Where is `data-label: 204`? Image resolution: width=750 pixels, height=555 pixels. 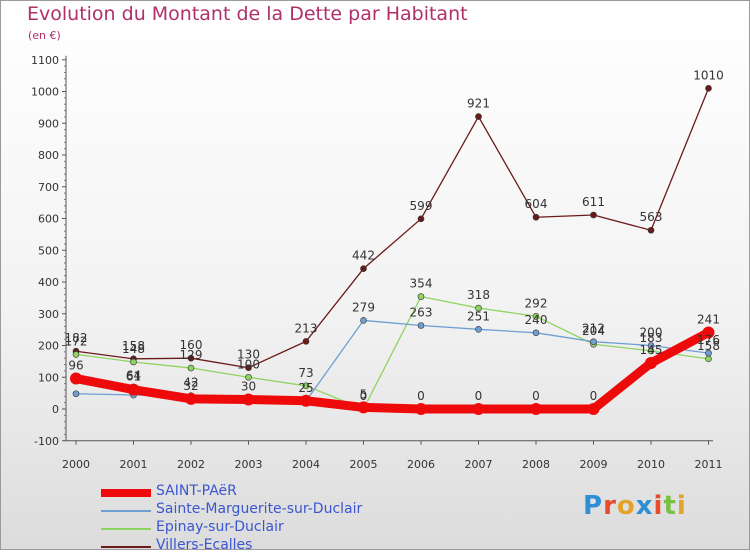 data-label: 204 is located at coordinates (593, 331).